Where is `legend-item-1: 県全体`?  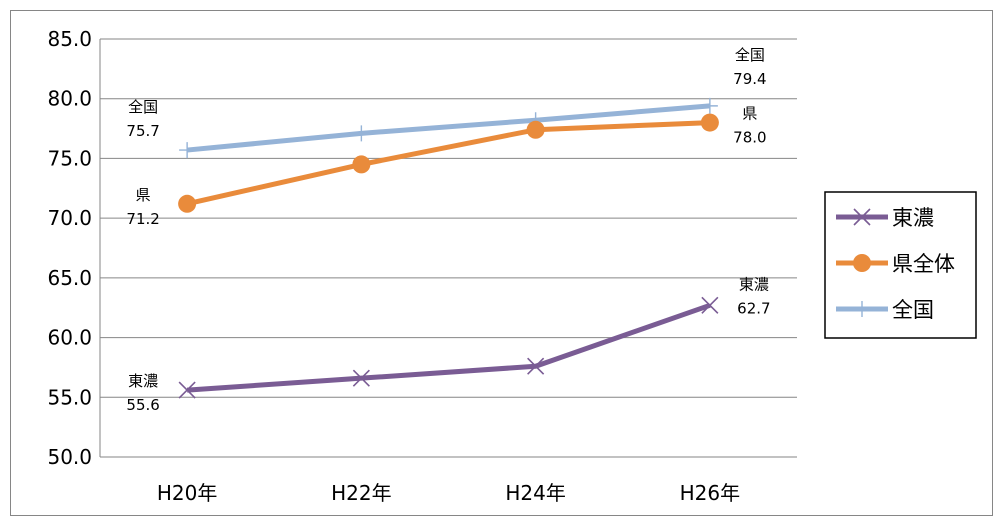
legend-item-1: 県全体 is located at coordinates (895, 264).